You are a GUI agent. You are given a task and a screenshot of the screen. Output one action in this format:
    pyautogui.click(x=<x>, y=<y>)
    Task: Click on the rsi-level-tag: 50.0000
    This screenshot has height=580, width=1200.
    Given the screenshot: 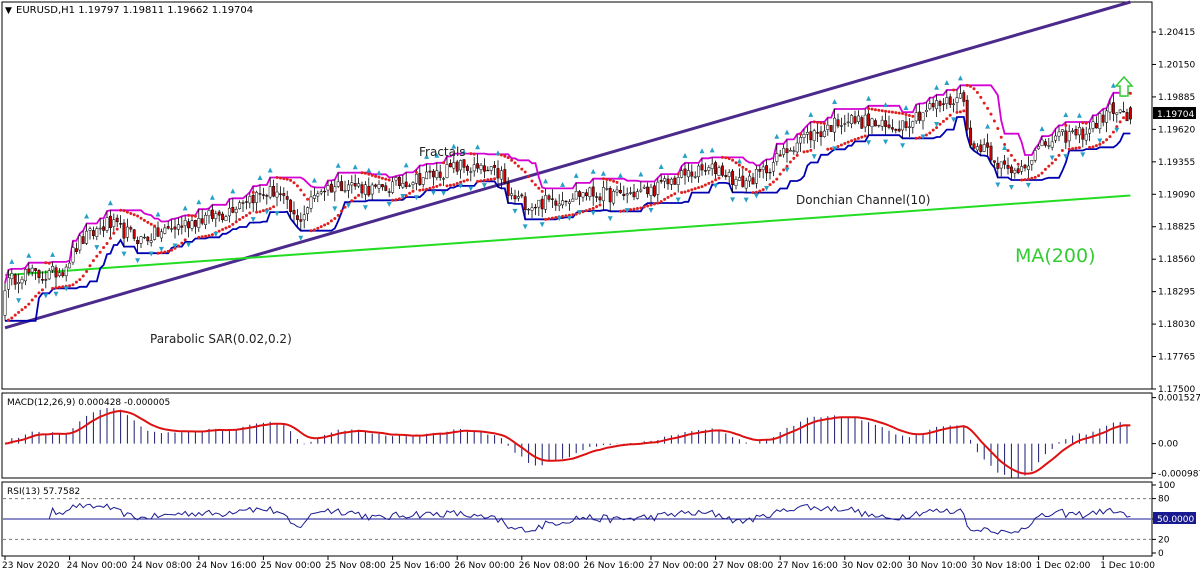 What is the action you would take?
    pyautogui.click(x=1175, y=520)
    